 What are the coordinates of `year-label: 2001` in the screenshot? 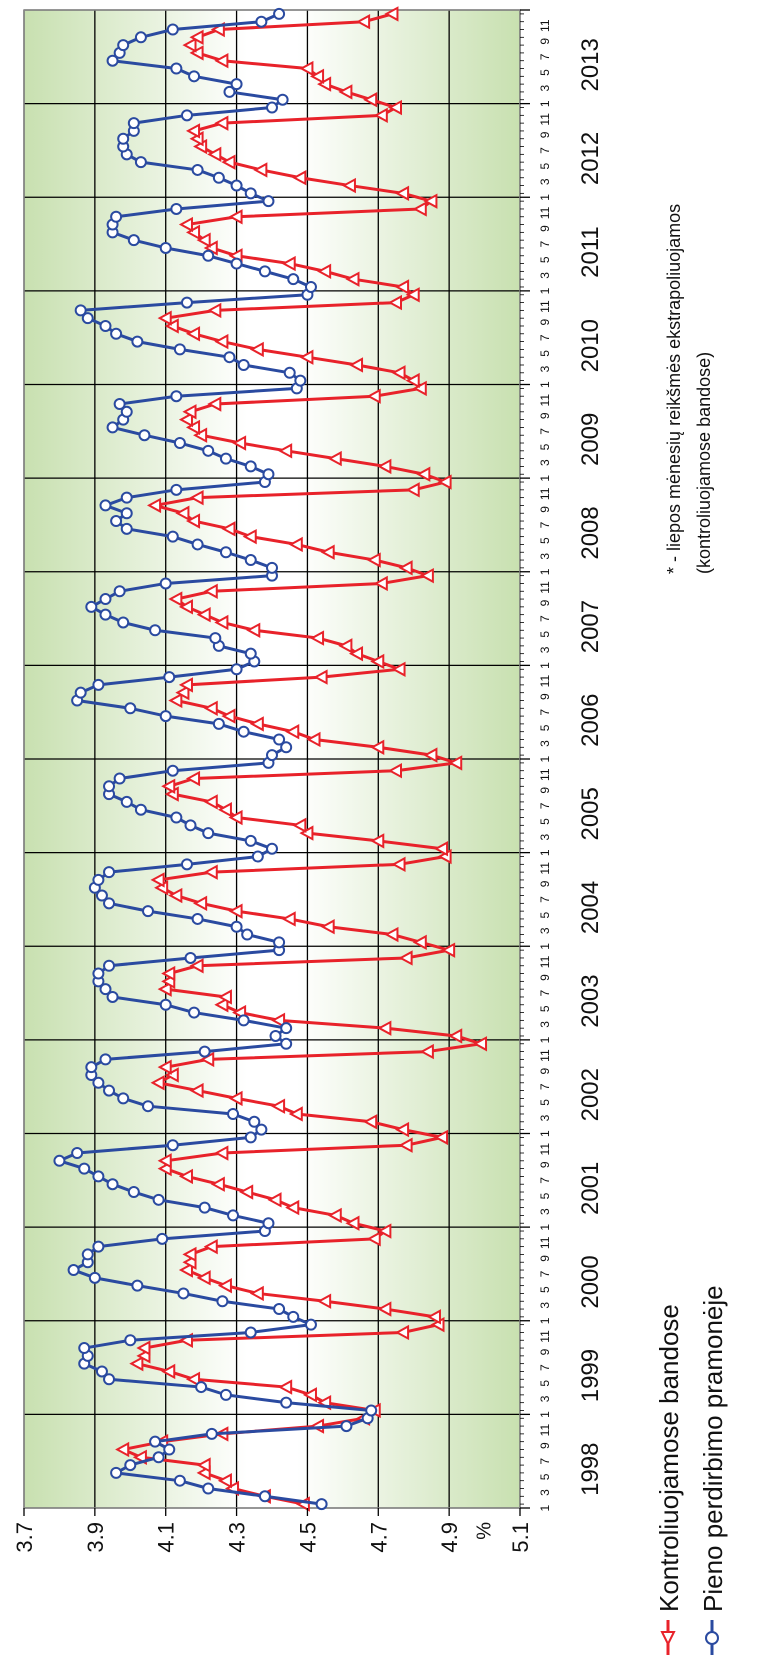 It's located at (590, 1188).